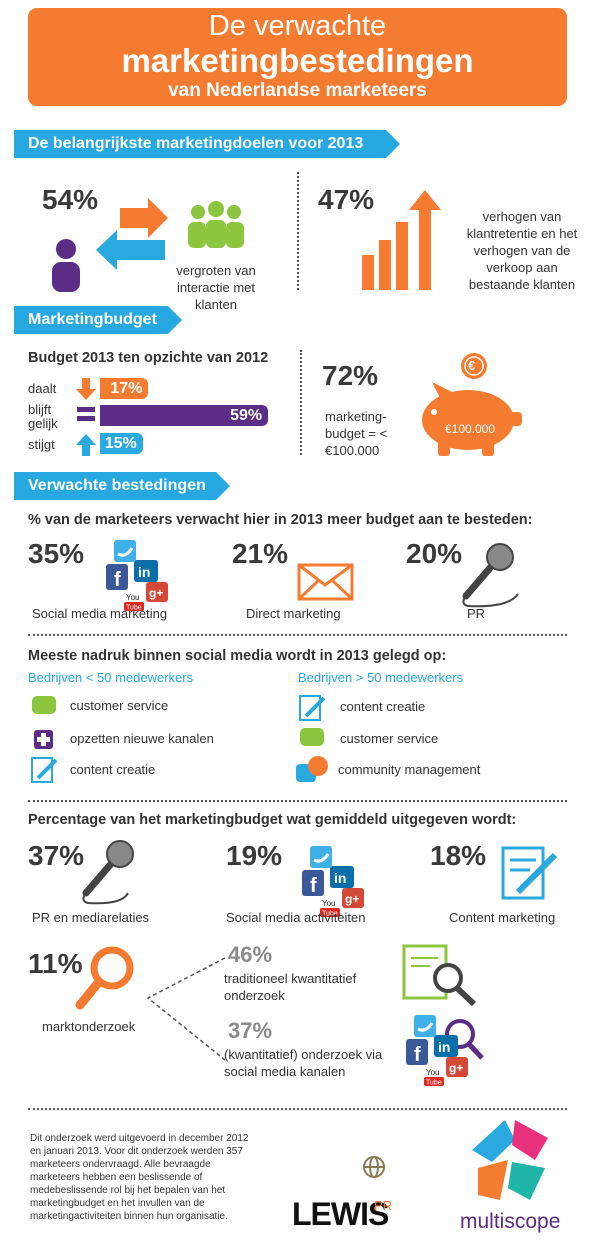  Describe the element at coordinates (56, 855) in the screenshot. I see `percent: 37%` at that location.